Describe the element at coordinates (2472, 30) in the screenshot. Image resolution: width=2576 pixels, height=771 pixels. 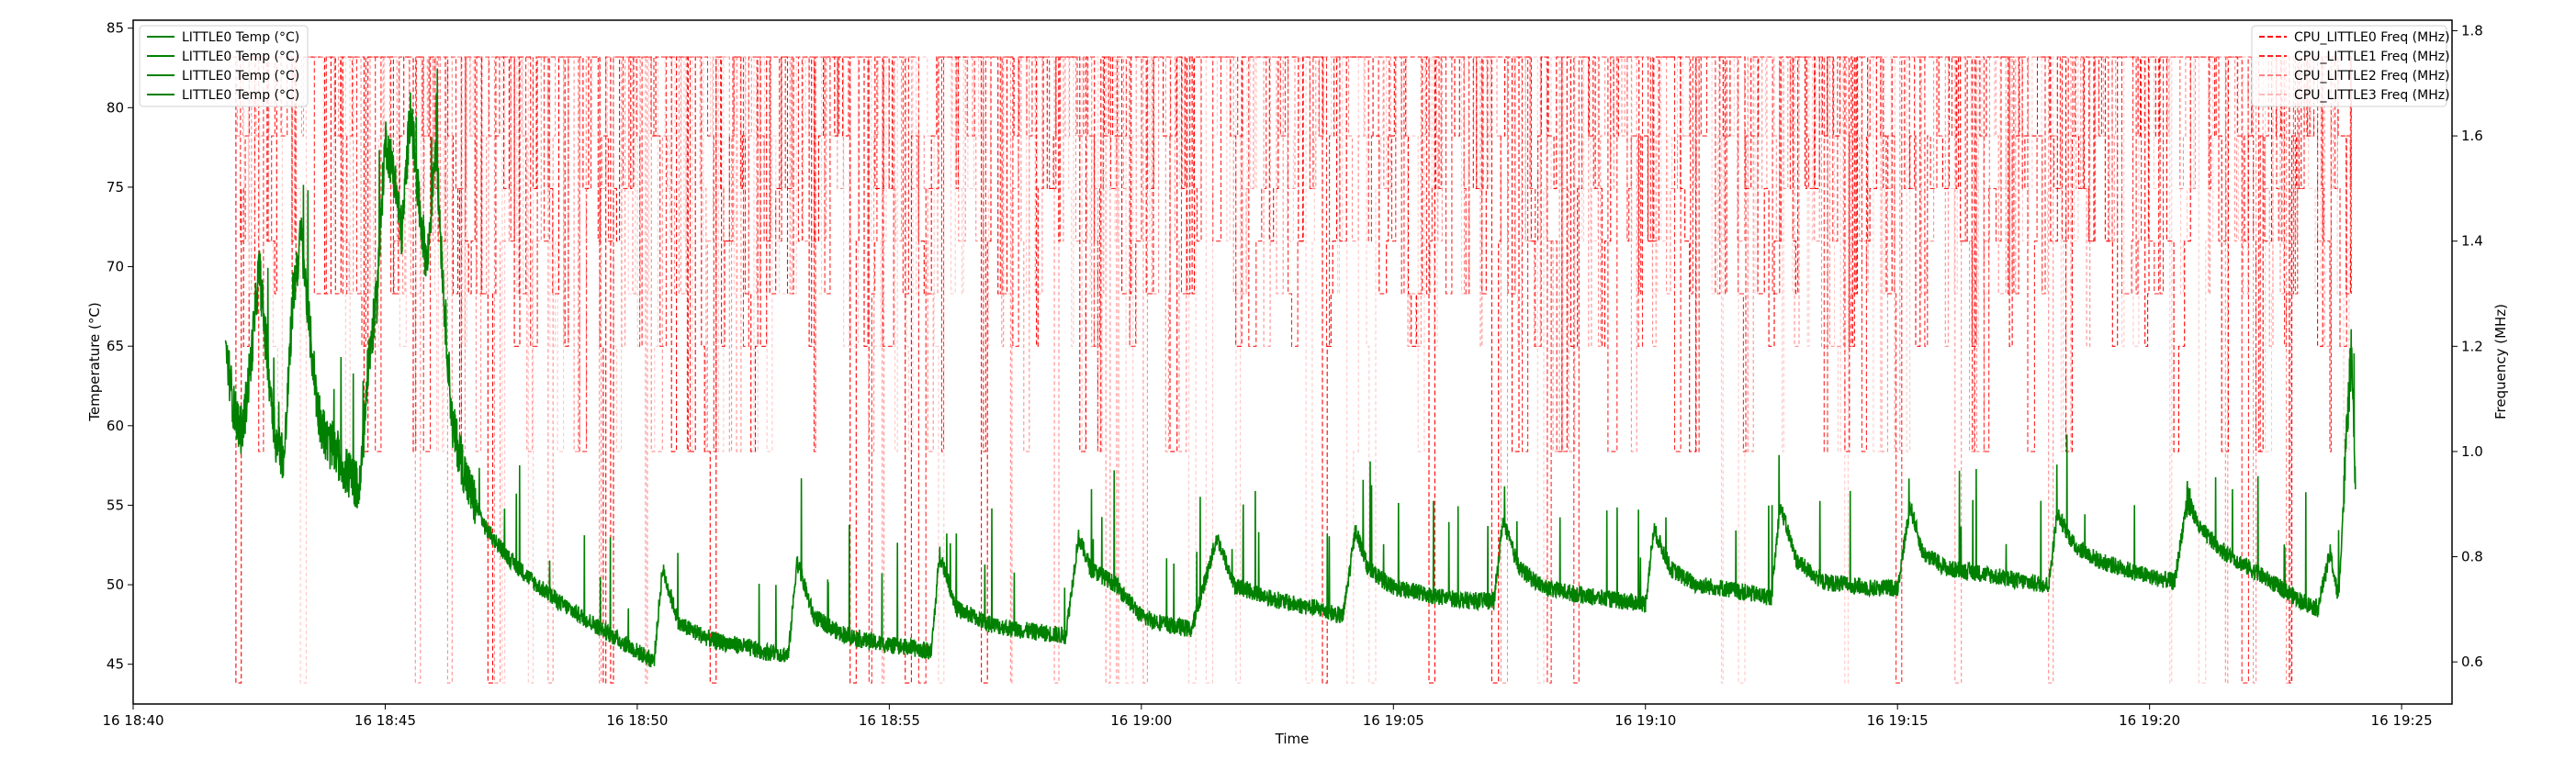
I see `y-right-tick-label: 1.8` at that location.